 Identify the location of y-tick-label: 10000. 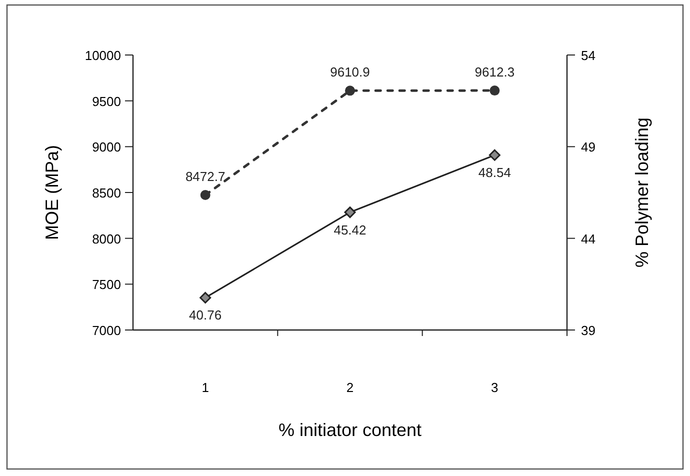
(102, 55).